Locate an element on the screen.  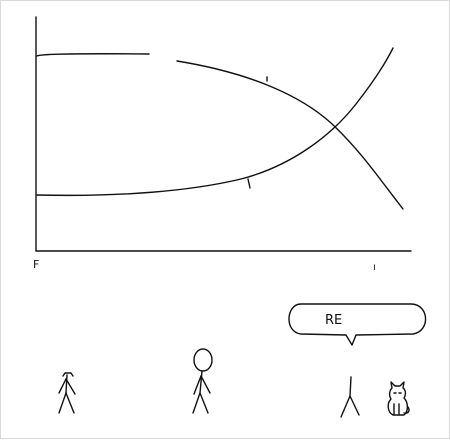
x-axis-start-label: F is located at coordinates (36, 264).